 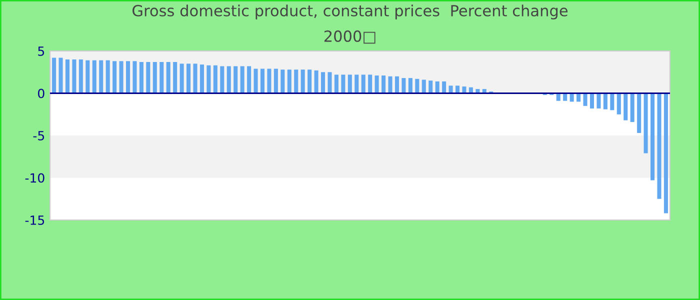 What do you see at coordinates (38, 135) in the screenshot?
I see `y-tick-label: -5` at bounding box center [38, 135].